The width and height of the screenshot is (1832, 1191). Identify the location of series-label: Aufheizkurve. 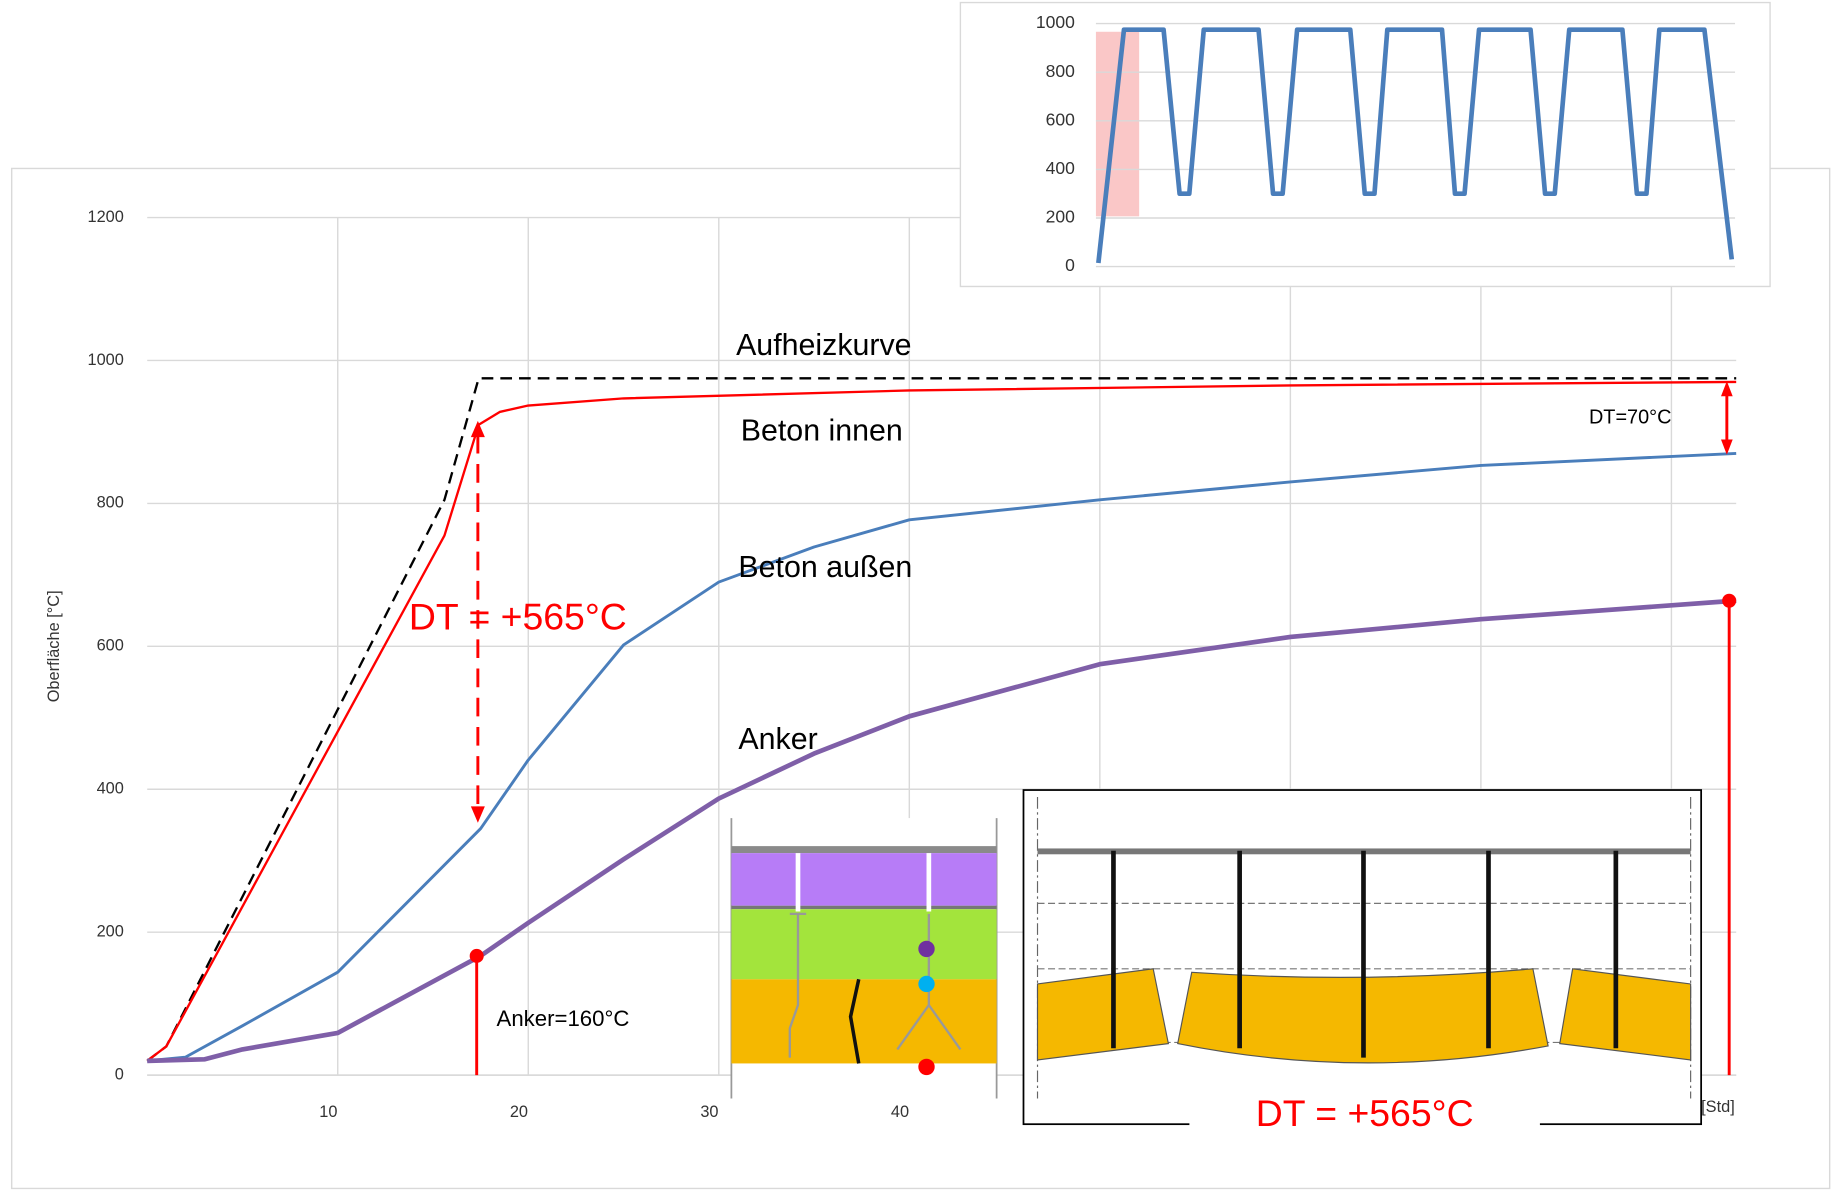
(824, 345).